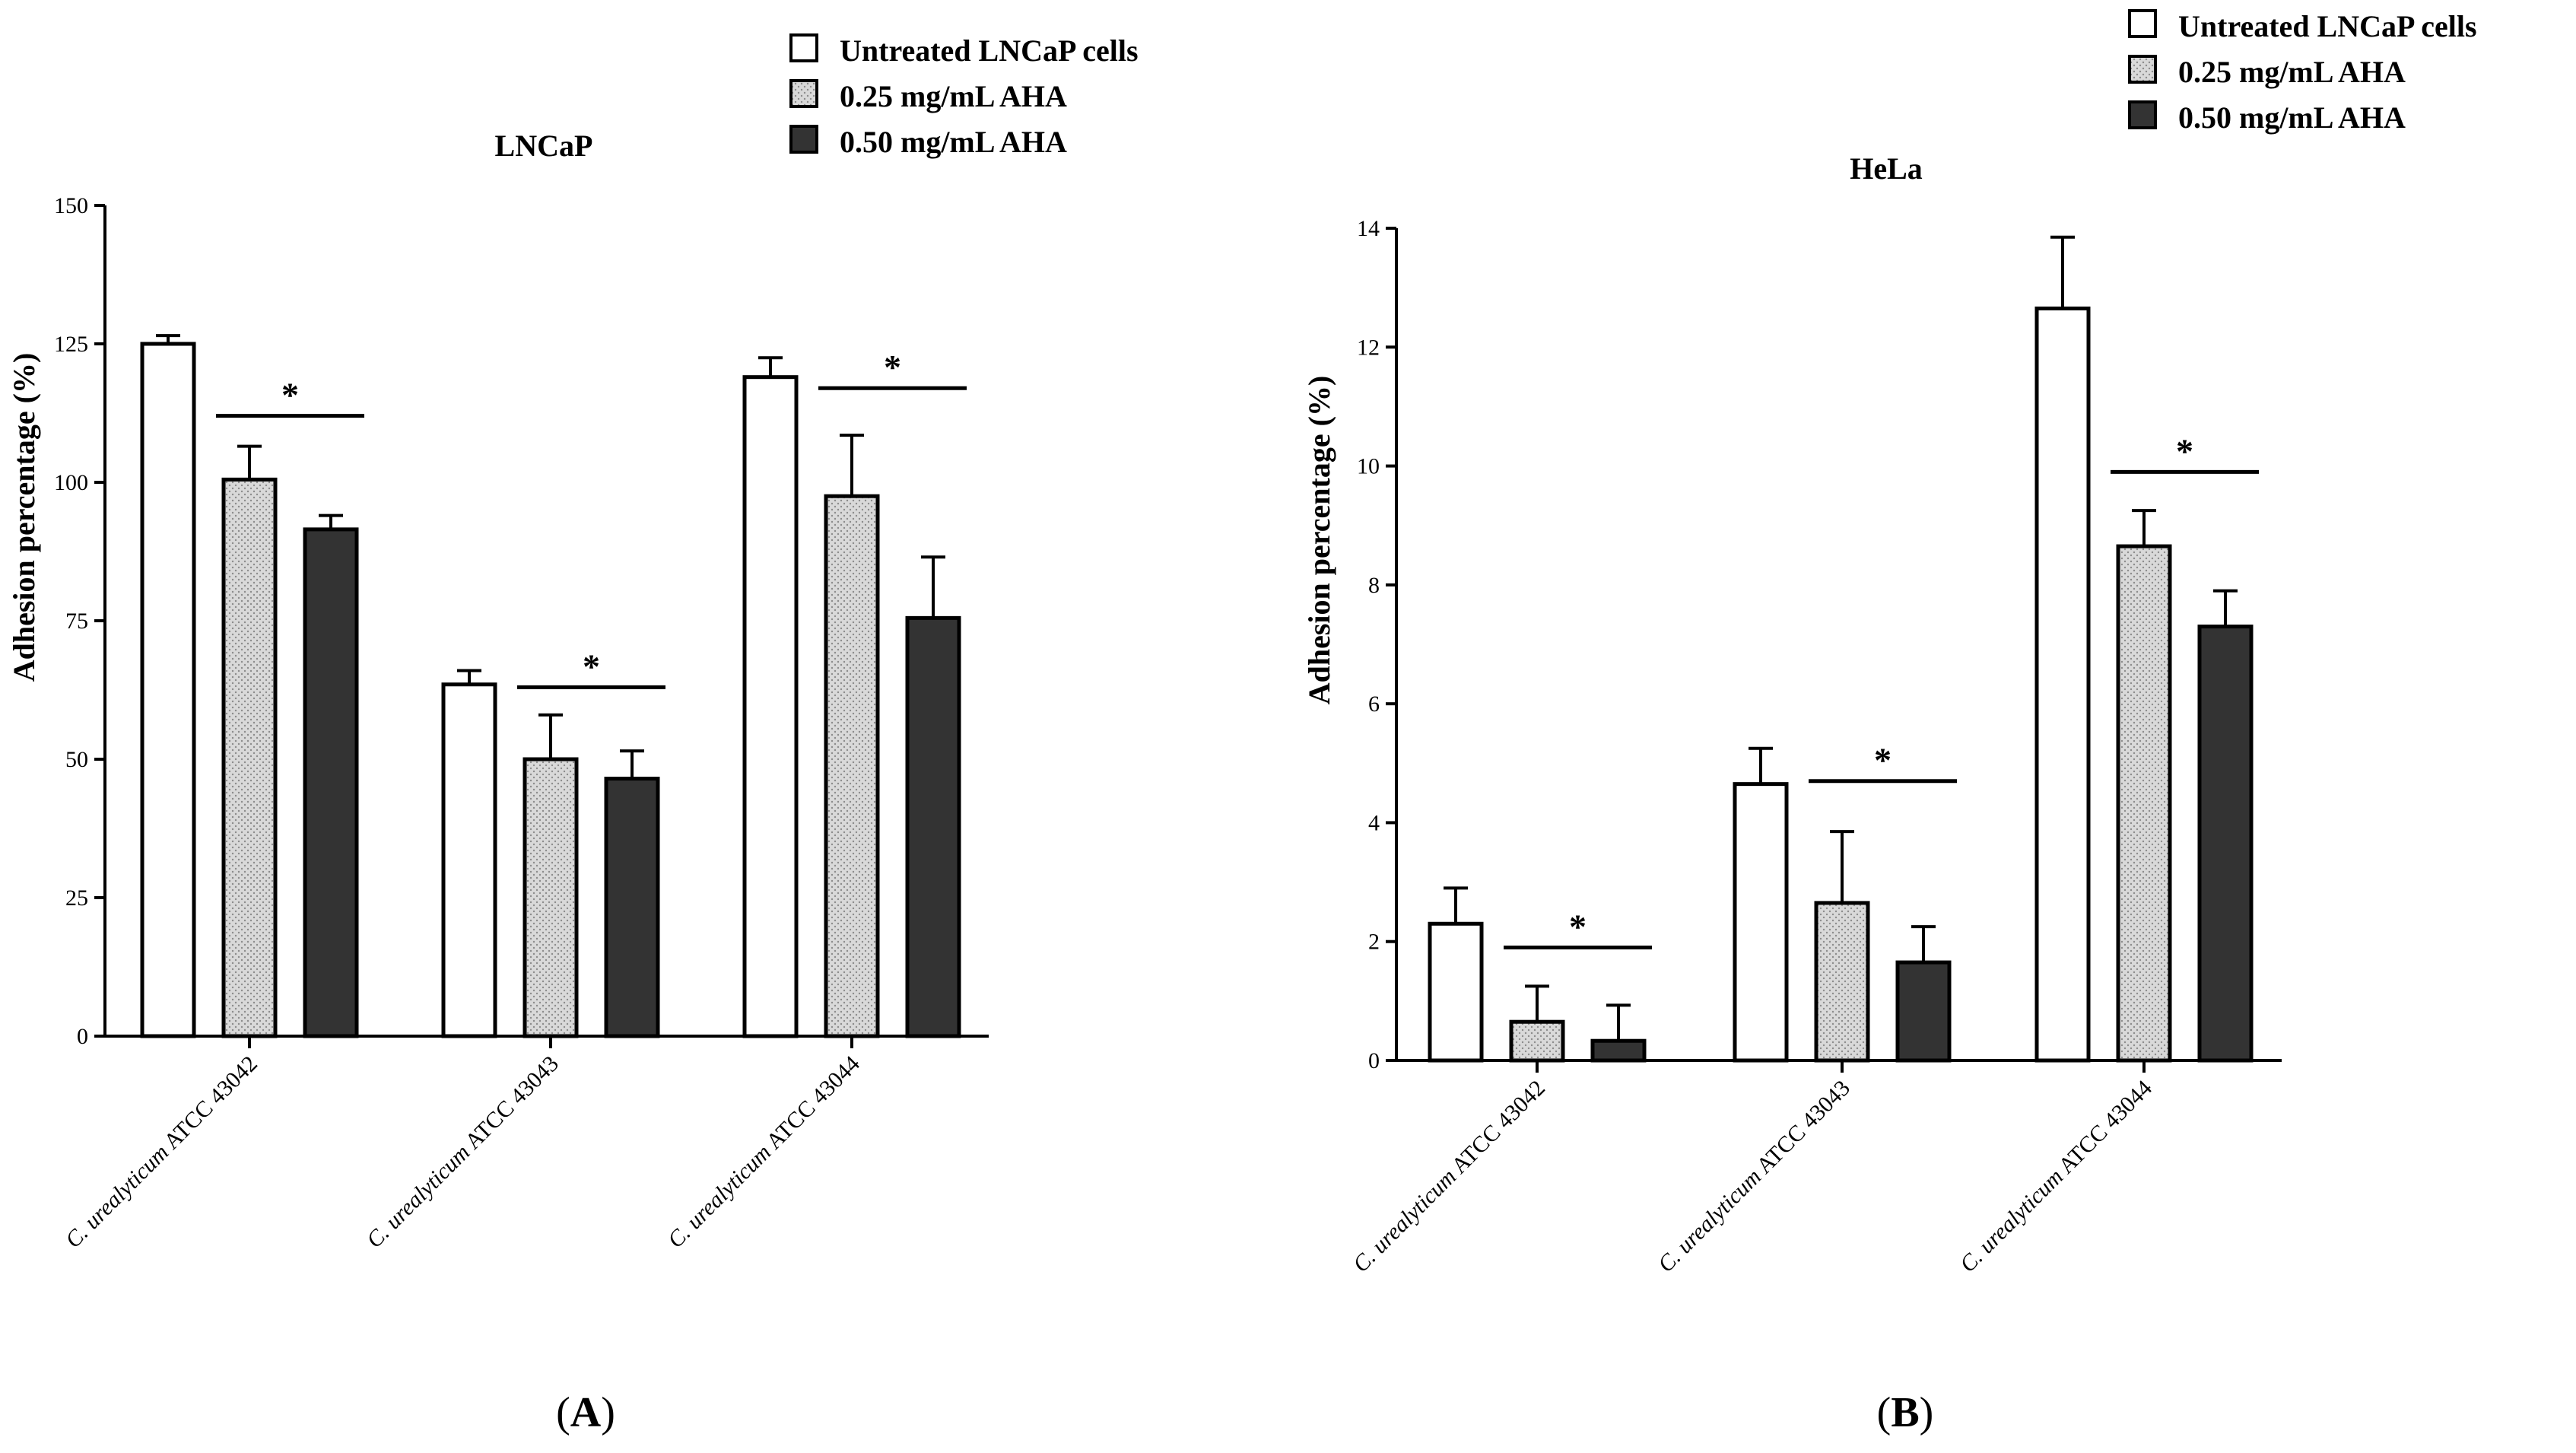  I want to click on y-tick-label: 75, so click(76, 621).